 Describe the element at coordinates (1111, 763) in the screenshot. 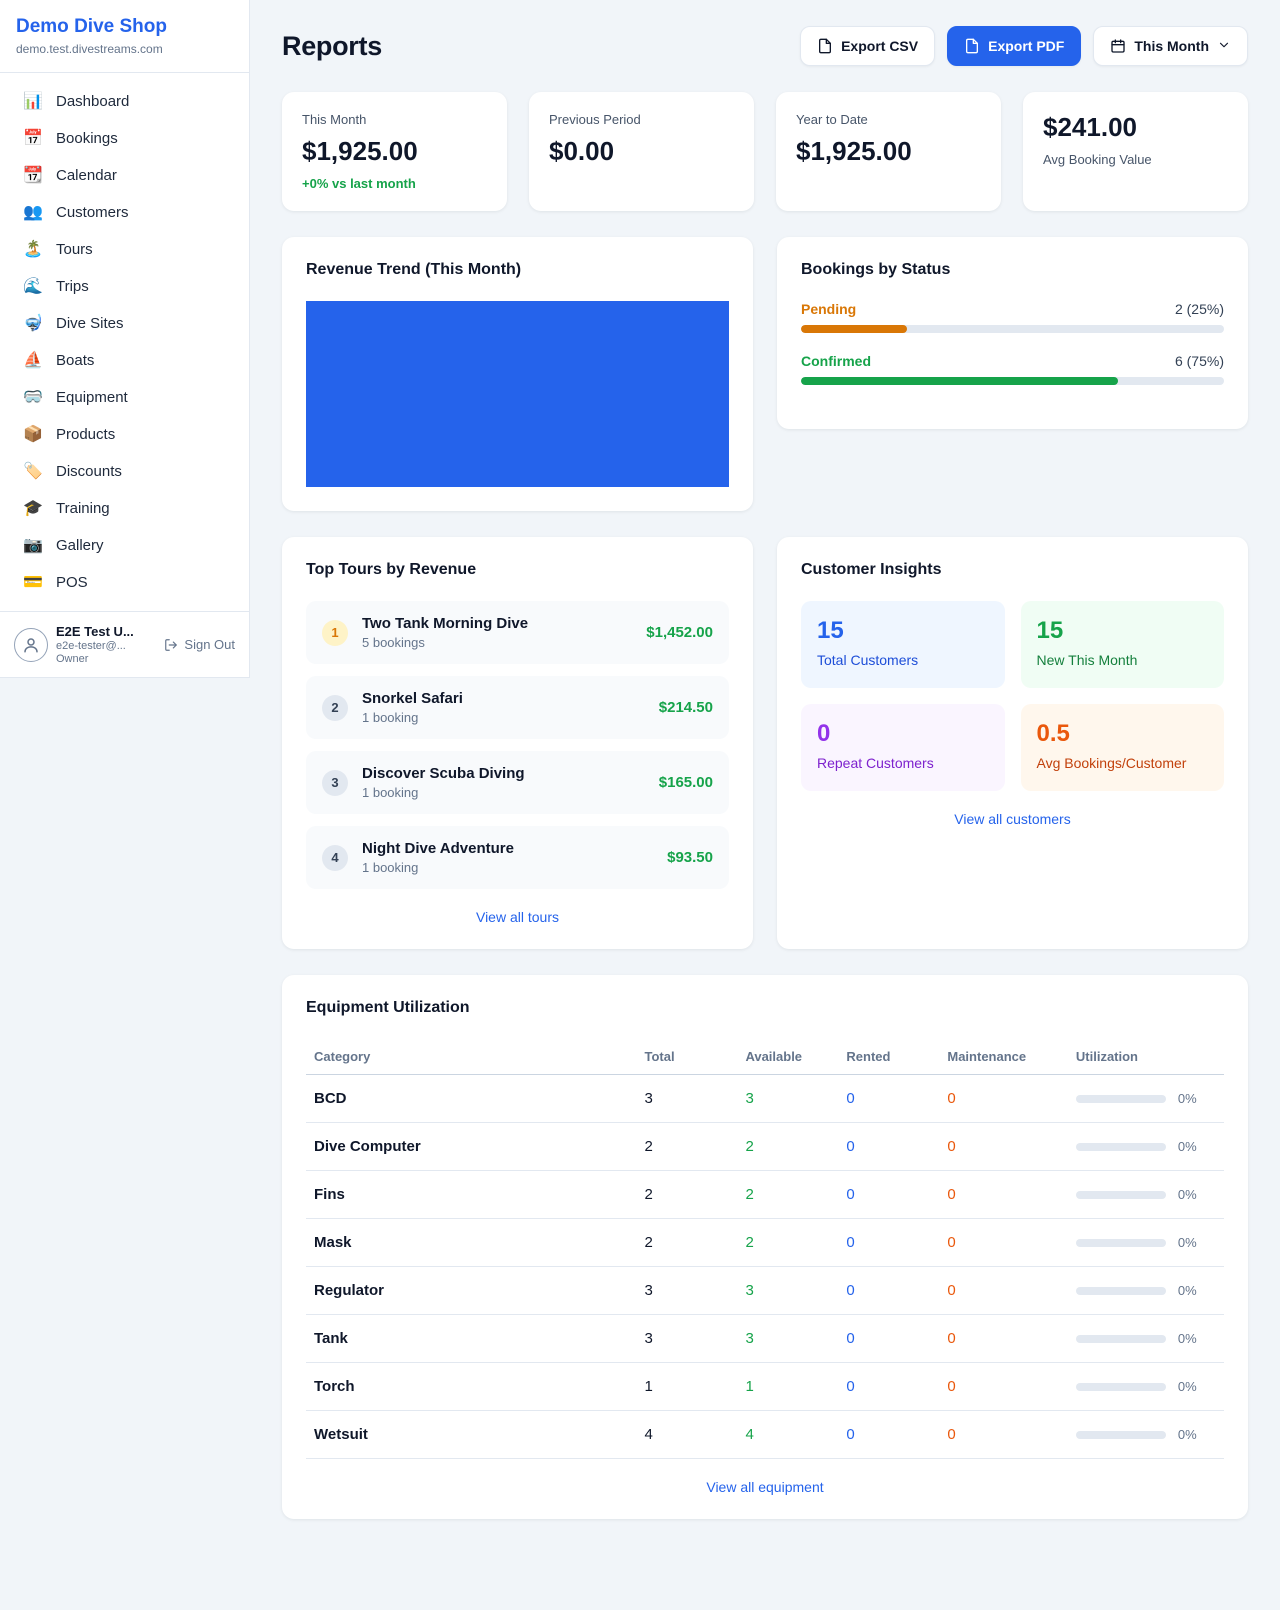

I see `insight-label: Avg Bookings/Customer` at that location.